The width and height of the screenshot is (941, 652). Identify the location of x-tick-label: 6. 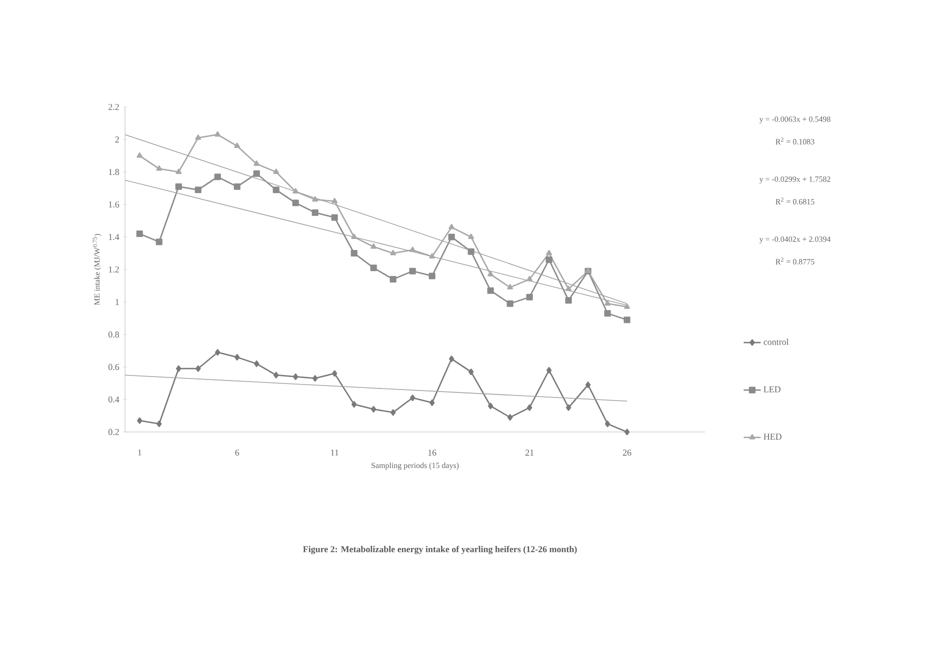
(237, 453).